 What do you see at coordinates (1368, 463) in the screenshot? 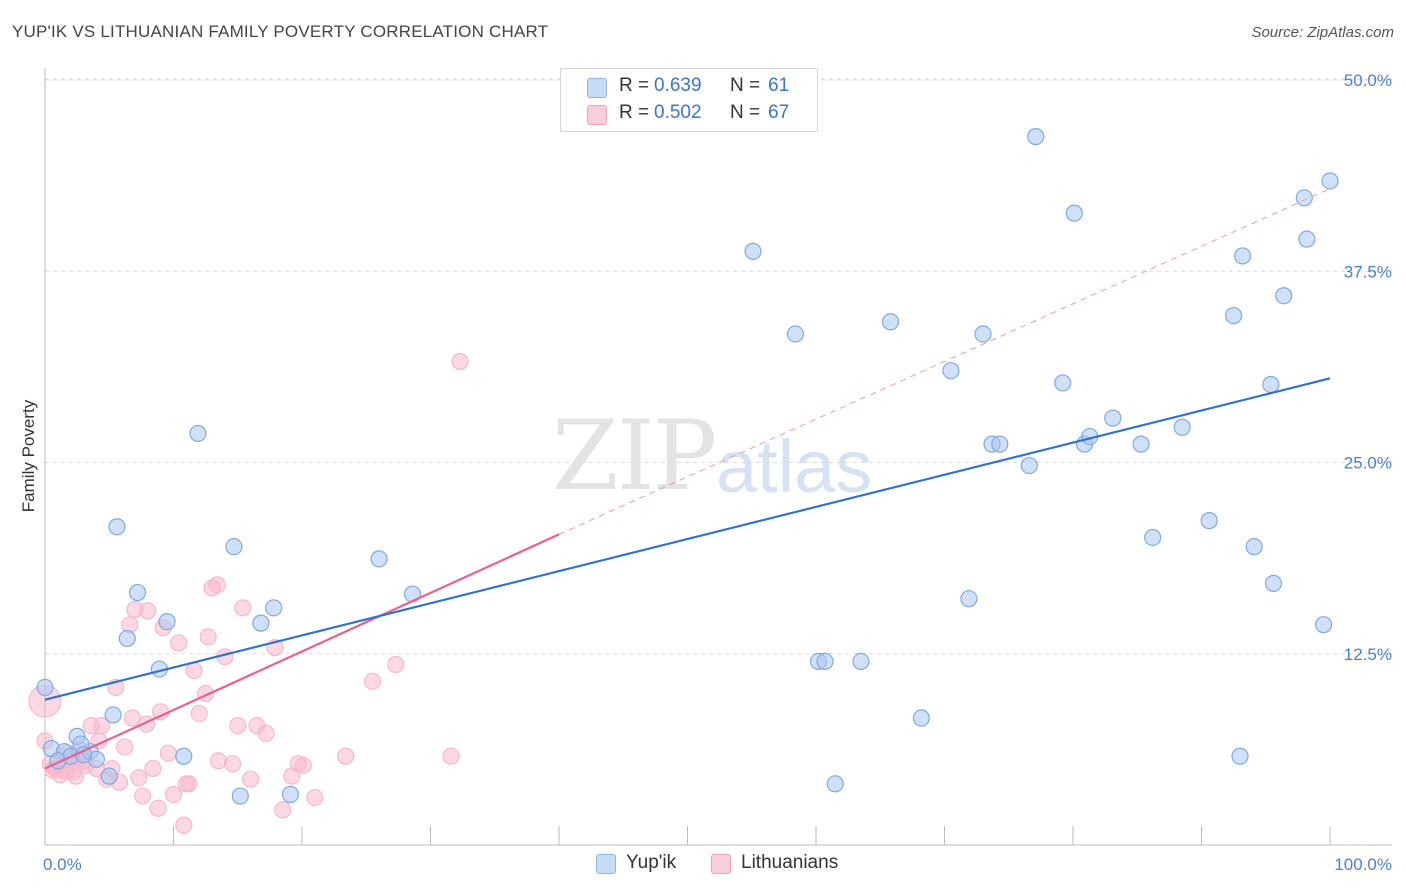
I see `y-tick-label: 25.0%` at bounding box center [1368, 463].